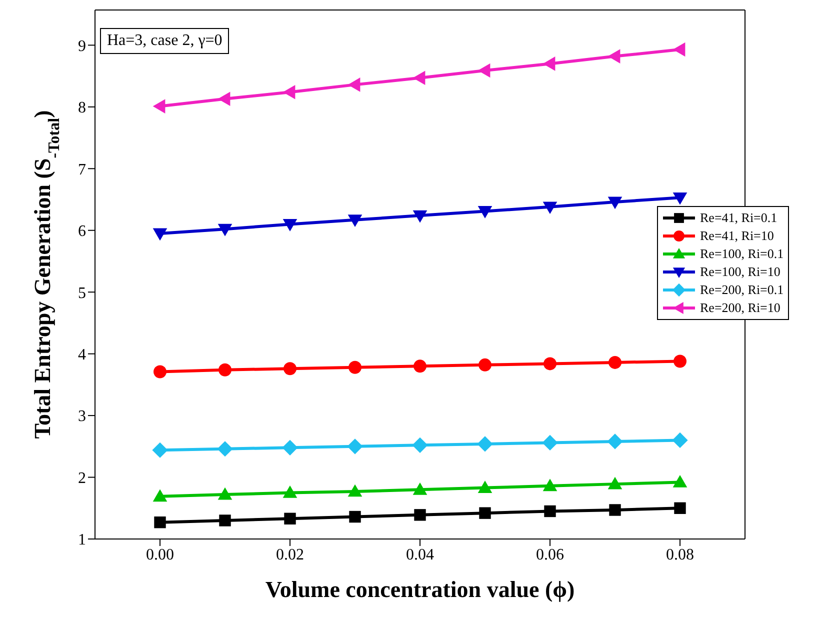 The height and width of the screenshot is (626, 830). Describe the element at coordinates (742, 290) in the screenshot. I see `legend-label: Re=200, Ri=0.1` at that location.